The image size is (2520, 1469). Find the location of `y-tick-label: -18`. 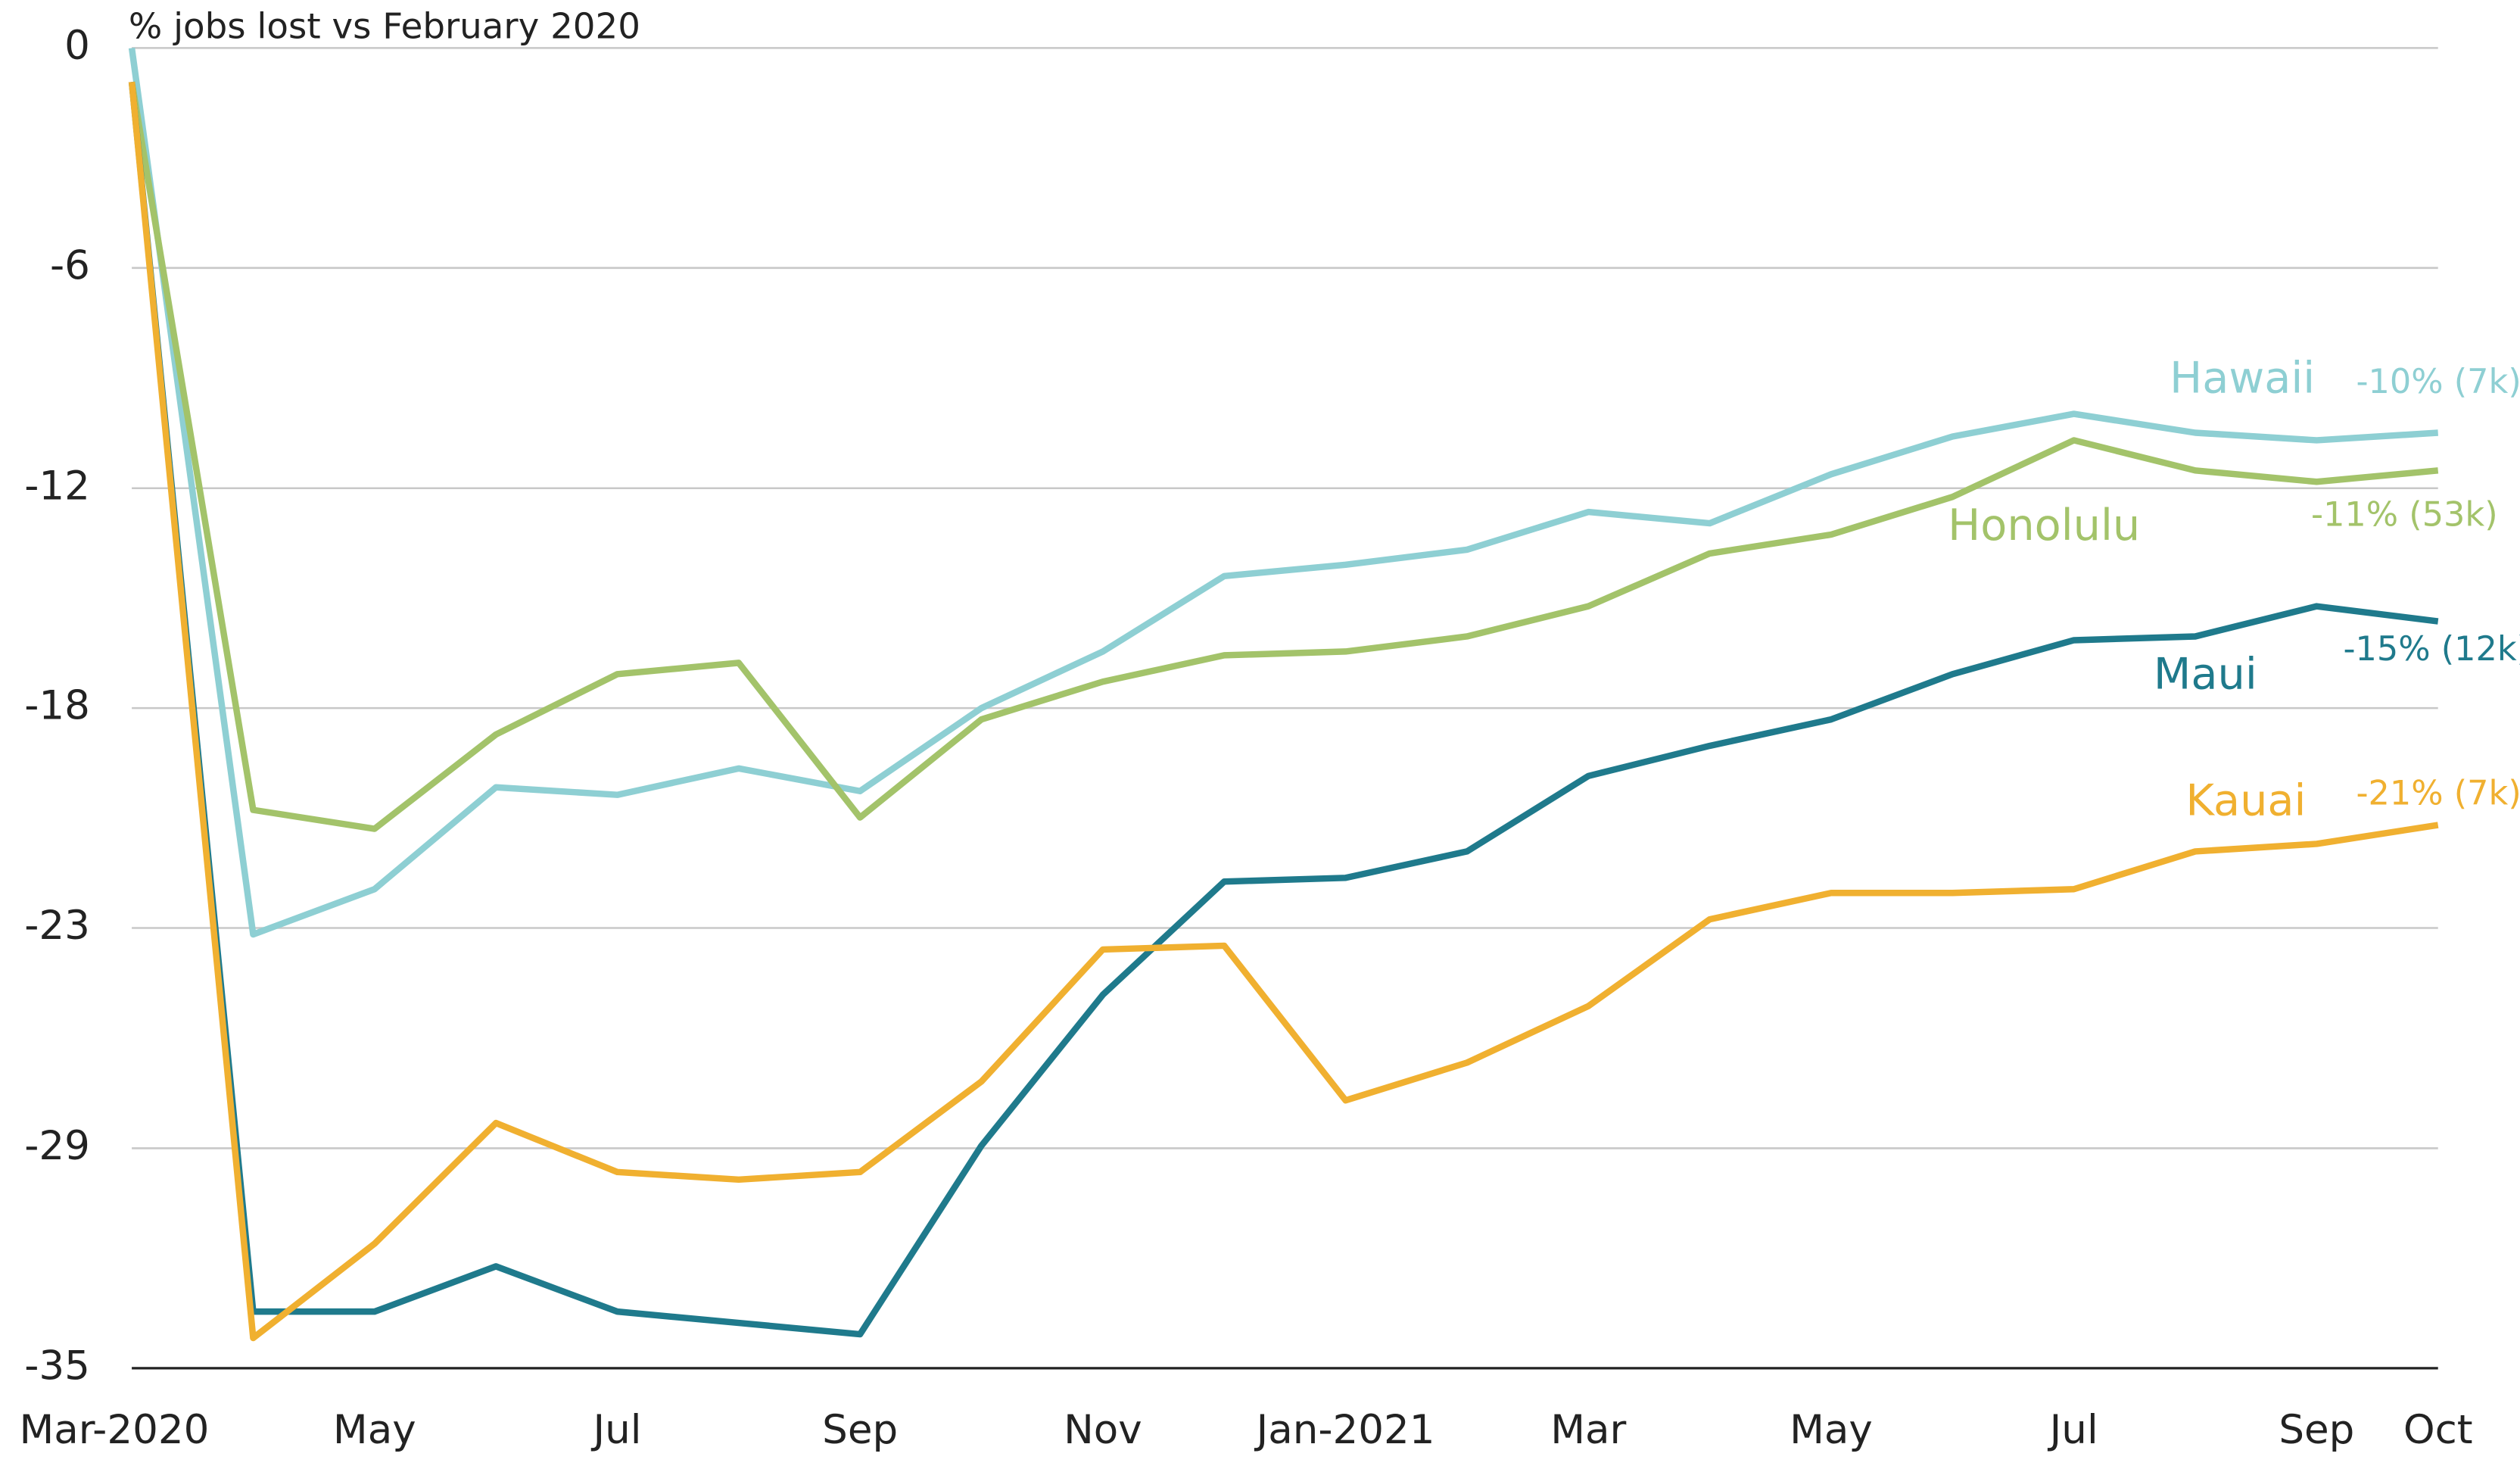

y-tick-label: -18 is located at coordinates (57, 706).